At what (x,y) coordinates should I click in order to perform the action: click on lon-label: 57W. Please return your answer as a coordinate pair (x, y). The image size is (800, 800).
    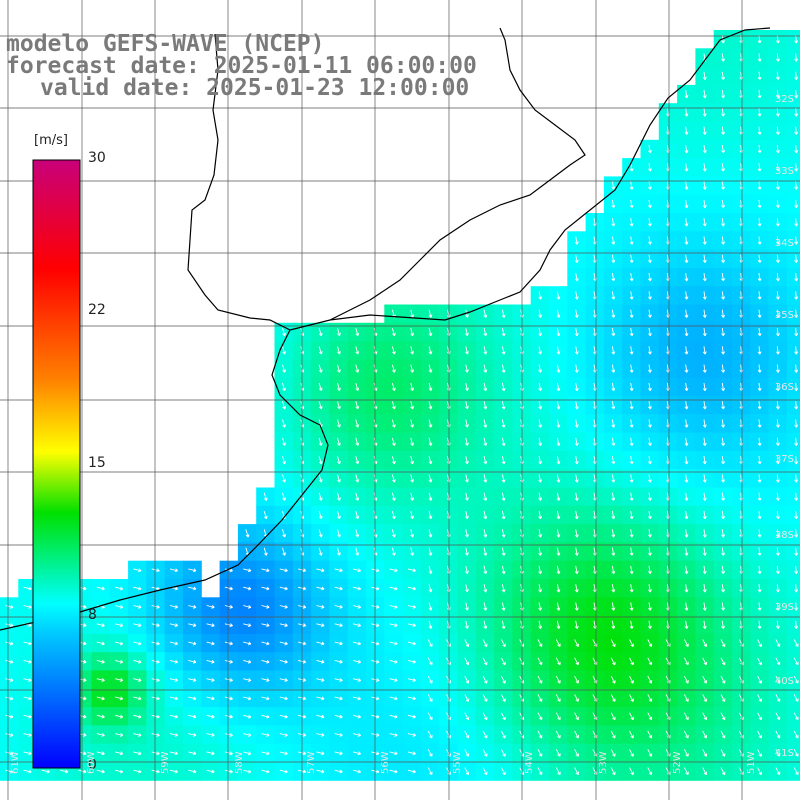
    Looking at the image, I should click on (311, 762).